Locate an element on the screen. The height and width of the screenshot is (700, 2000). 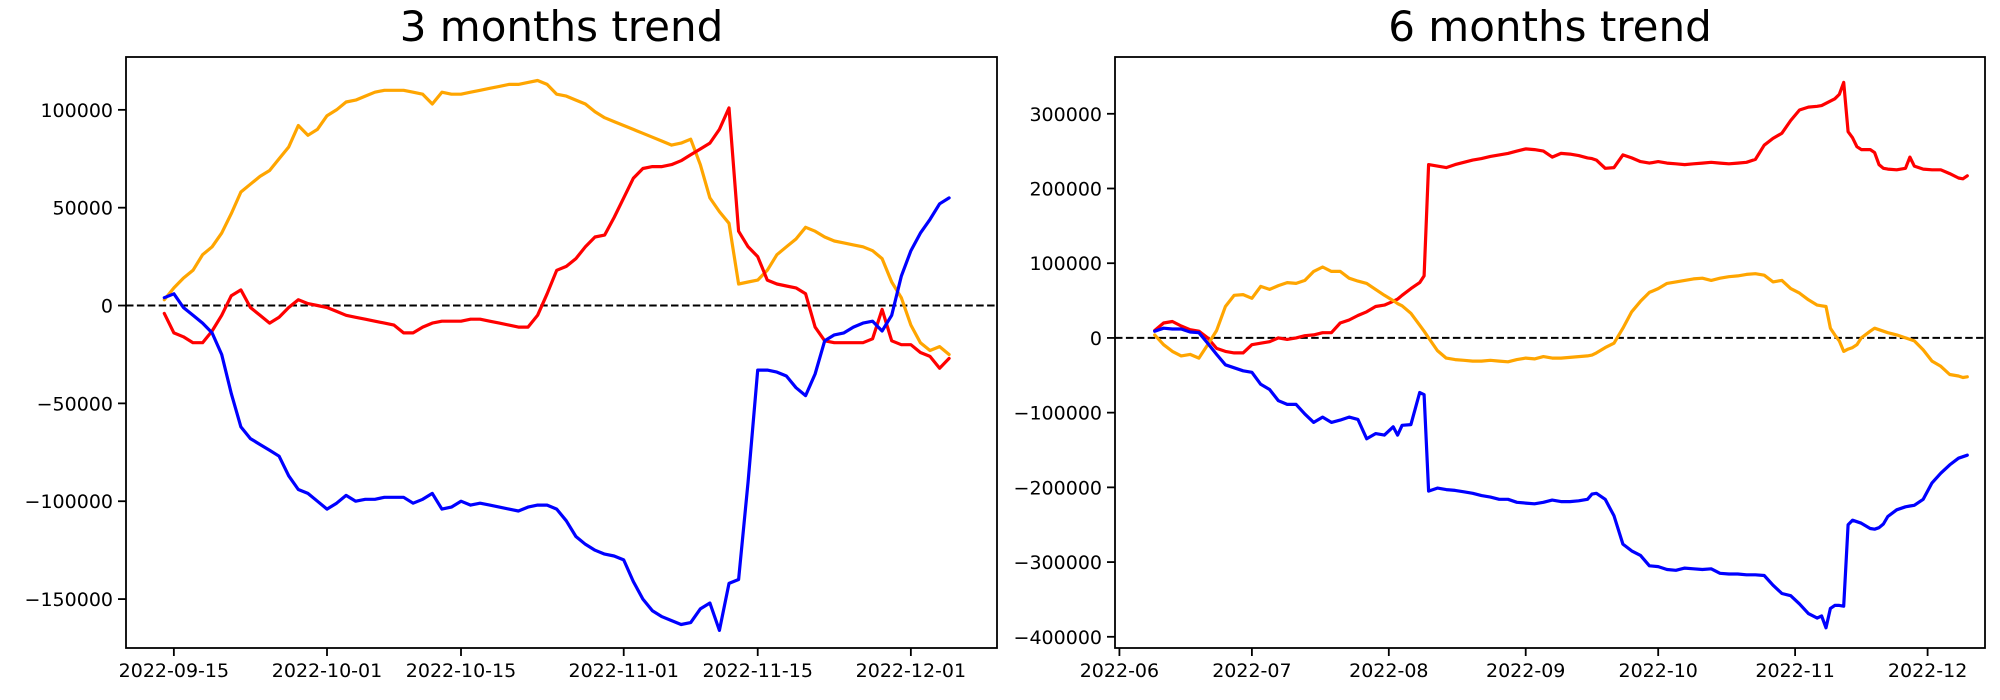
chart-3-months-title: 3 months trend is located at coordinates (561, 26).